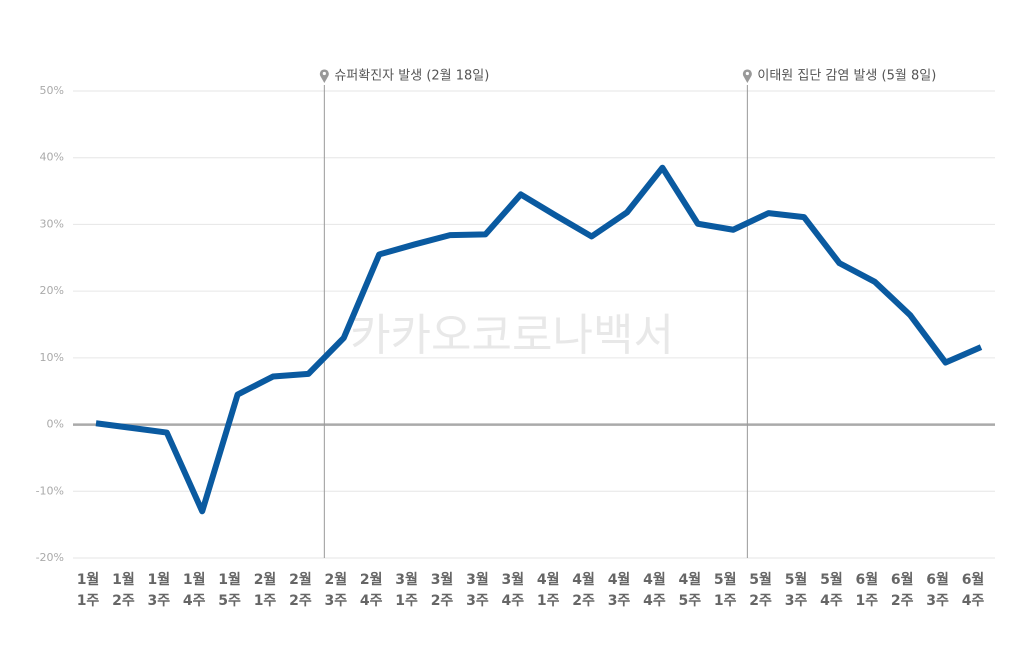 Image resolution: width=1024 pixels, height=667 pixels. I want to click on y-tick-label: 20%, so click(52, 290).